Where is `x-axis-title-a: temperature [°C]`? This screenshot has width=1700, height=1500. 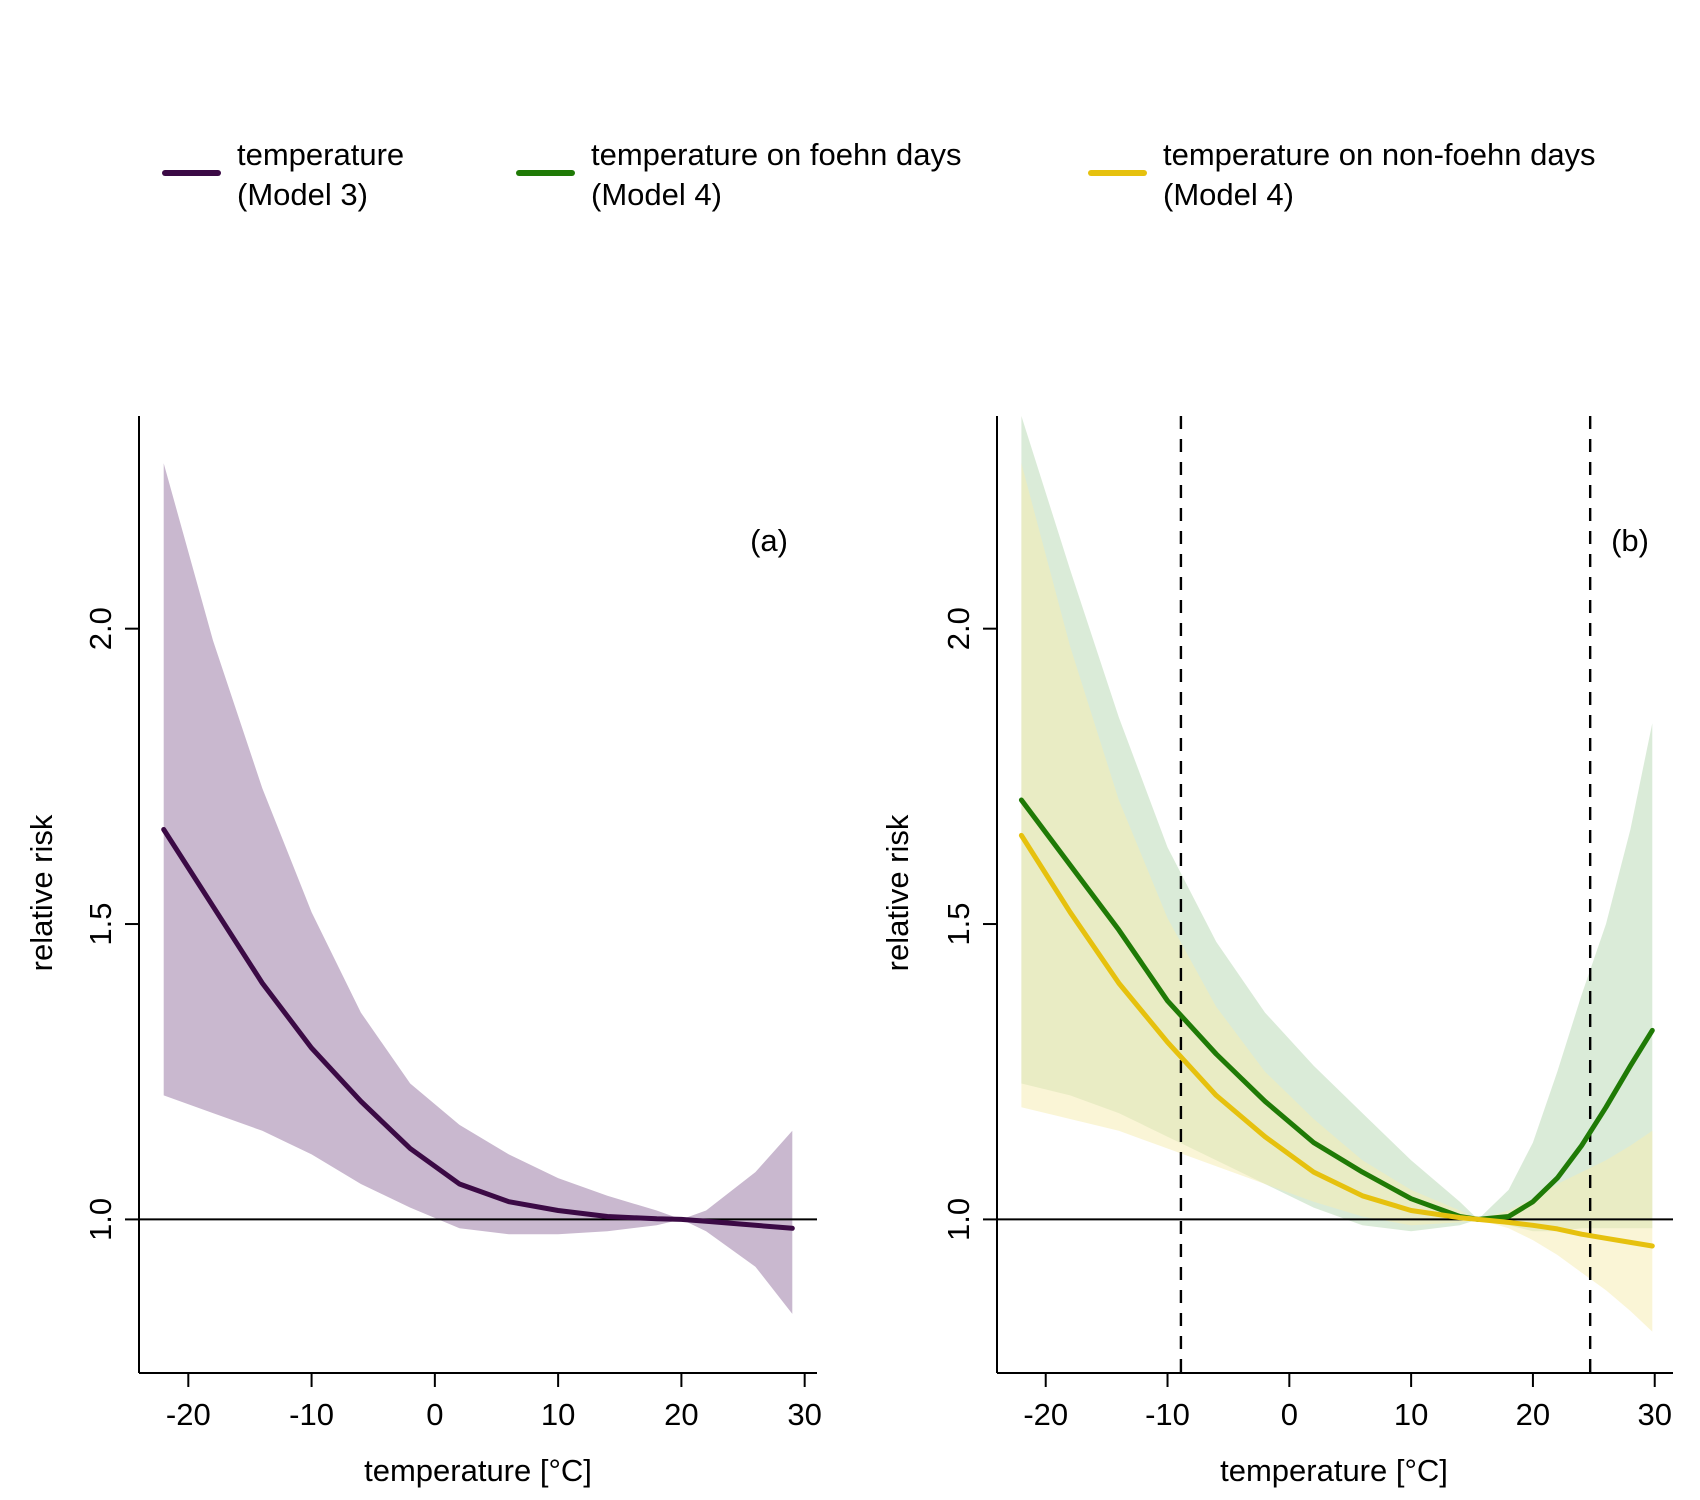
x-axis-title-a: temperature [°C] is located at coordinates (478, 1470).